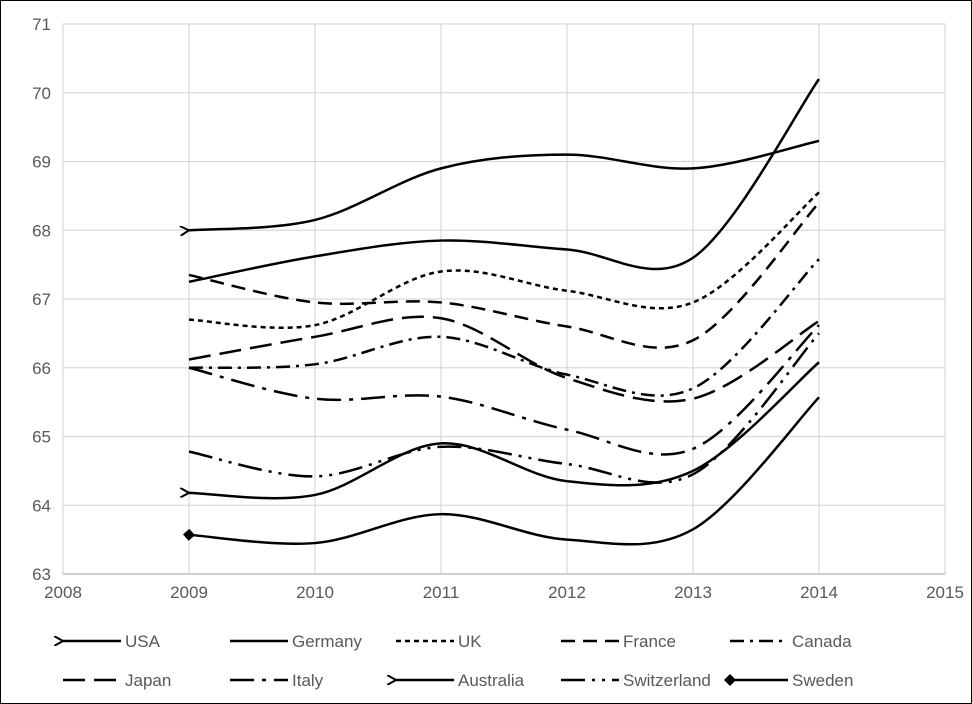 This screenshot has width=972, height=704. Describe the element at coordinates (189, 592) in the screenshot. I see `x-tick-label: 2009` at that location.